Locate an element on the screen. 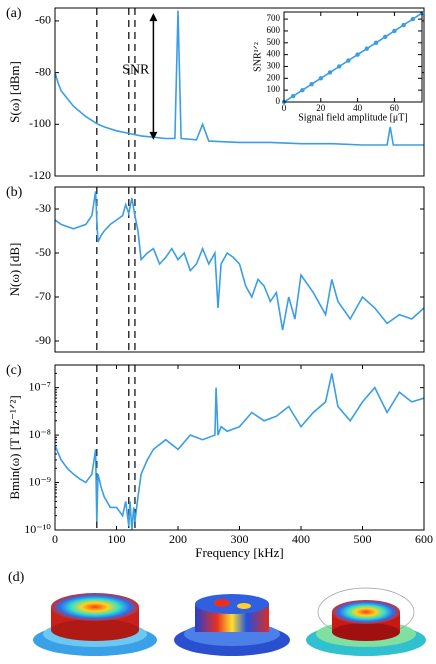 The height and width of the screenshot is (664, 436). x-axis-label: Frequency [kHz] is located at coordinates (239, 552).